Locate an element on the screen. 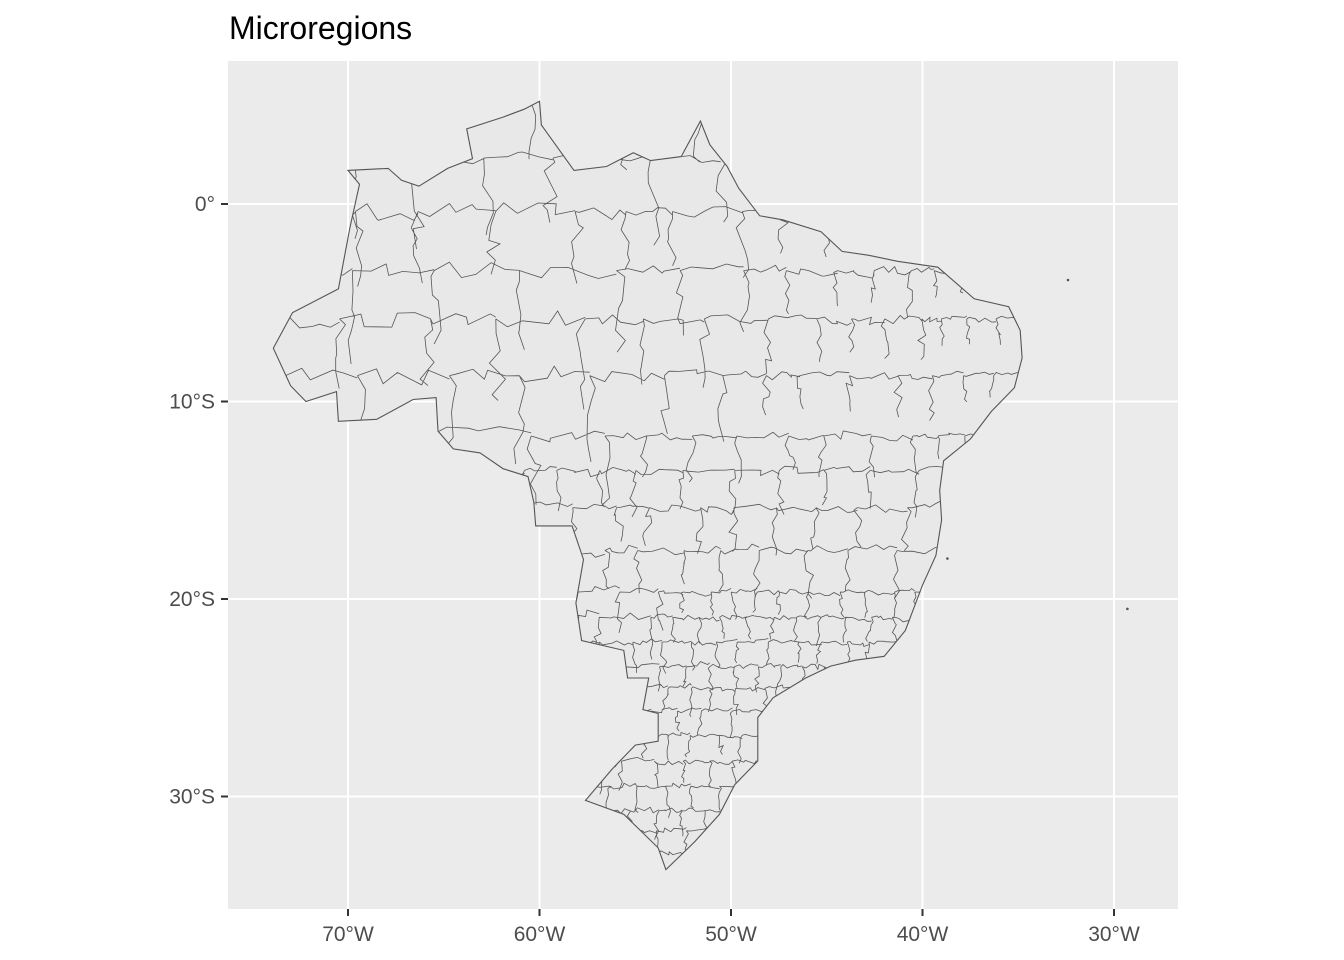  y-tick-label: 0° is located at coordinates (205, 204).